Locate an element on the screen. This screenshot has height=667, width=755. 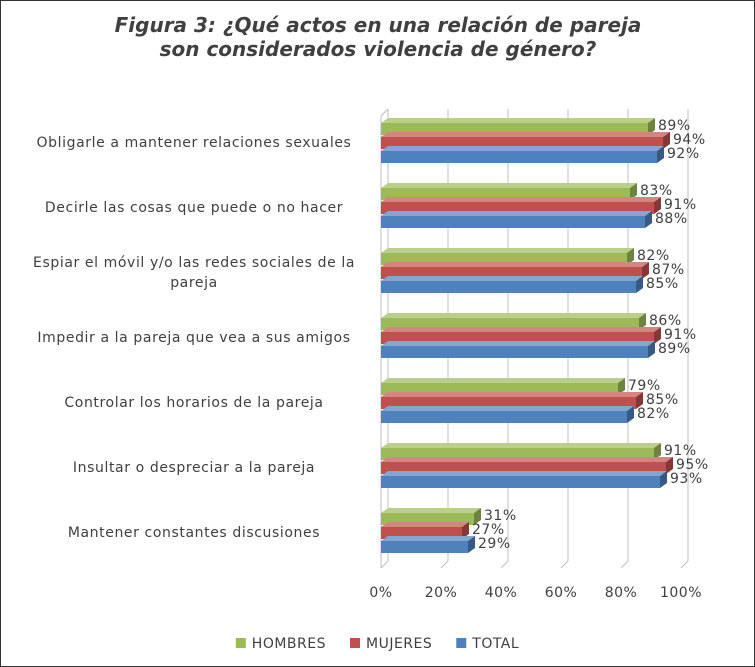
data-label: 79% is located at coordinates (644, 386).